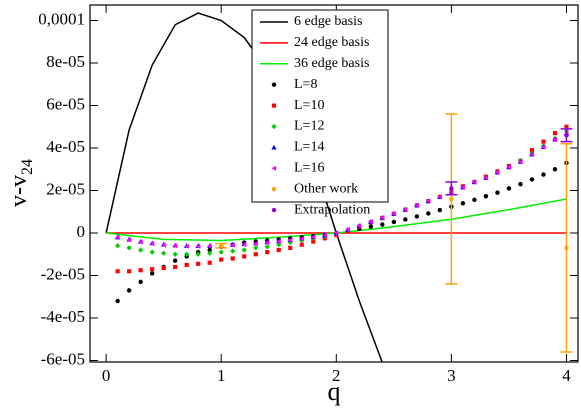 The image size is (581, 408). Describe the element at coordinates (63, 358) in the screenshot. I see `y-tick-label: -6e-05` at that location.